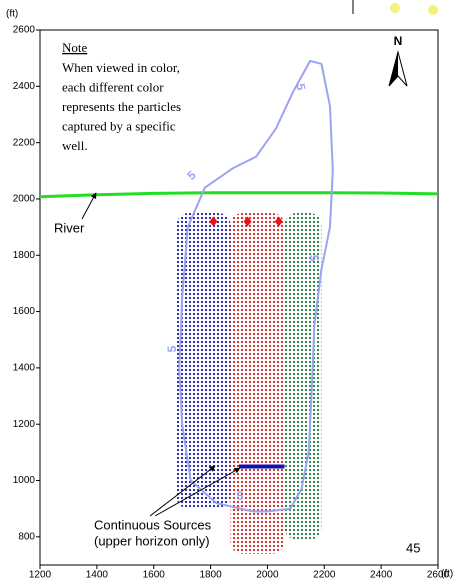 The width and height of the screenshot is (468, 582). I want to click on river, so click(239, 195).